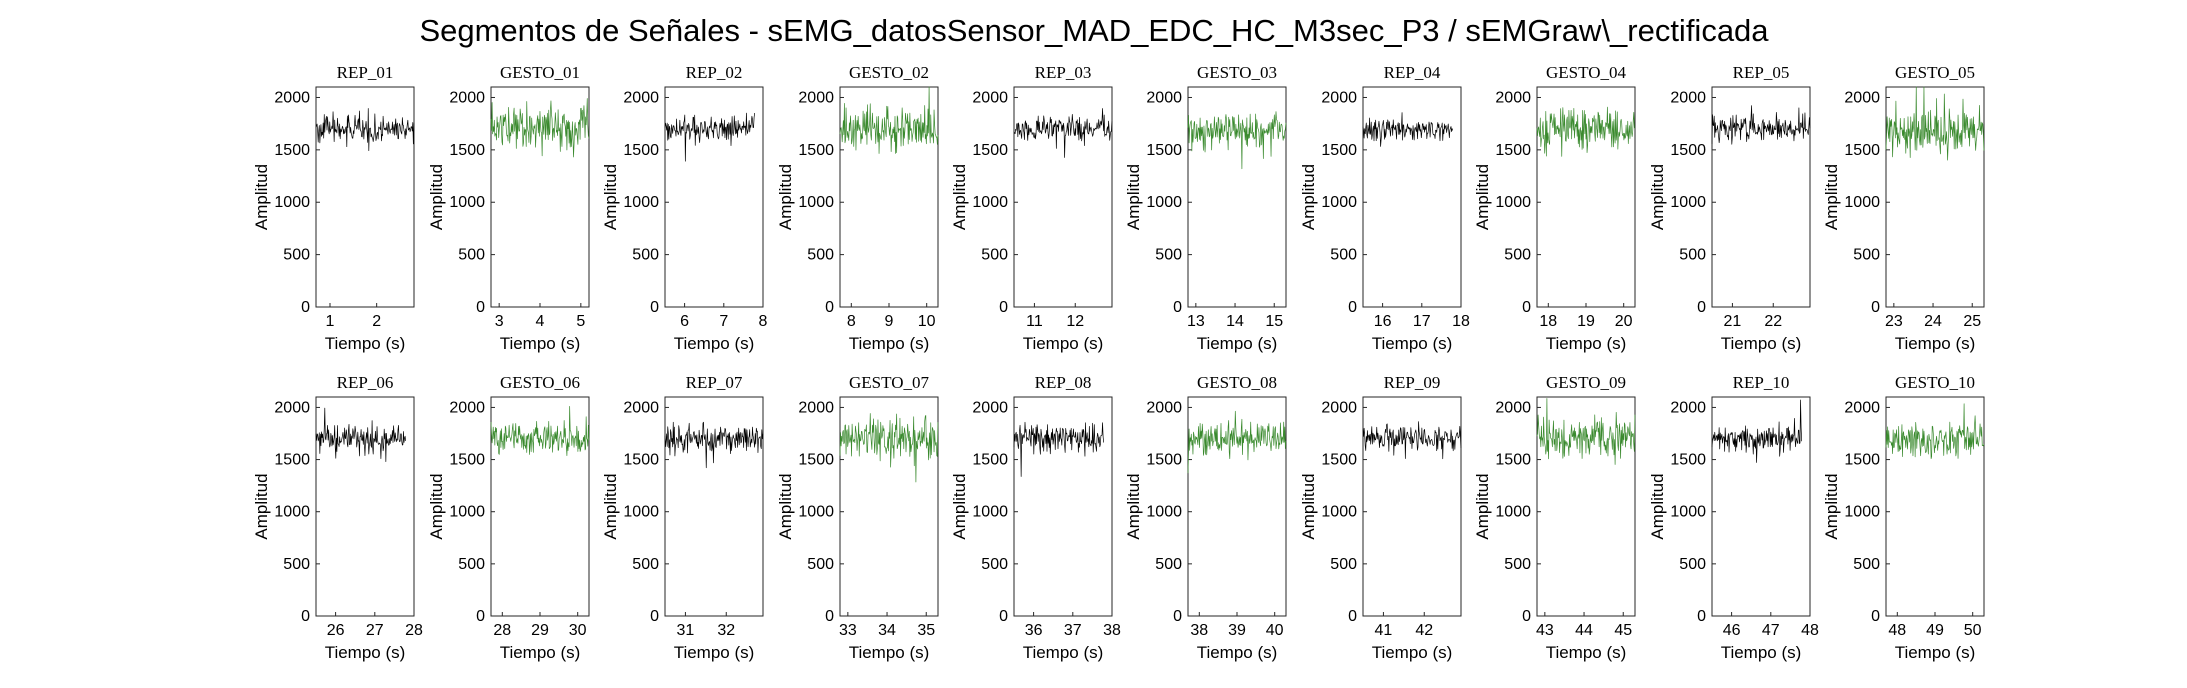 This screenshot has height=688, width=2187. What do you see at coordinates (1933, 321) in the screenshot?
I see `x-tick-label: 24` at bounding box center [1933, 321].